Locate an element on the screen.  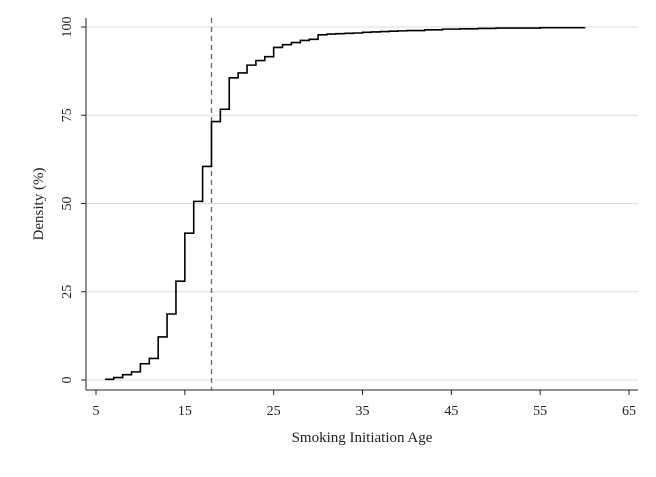
x-tick-label-45: 45 is located at coordinates (451, 411).